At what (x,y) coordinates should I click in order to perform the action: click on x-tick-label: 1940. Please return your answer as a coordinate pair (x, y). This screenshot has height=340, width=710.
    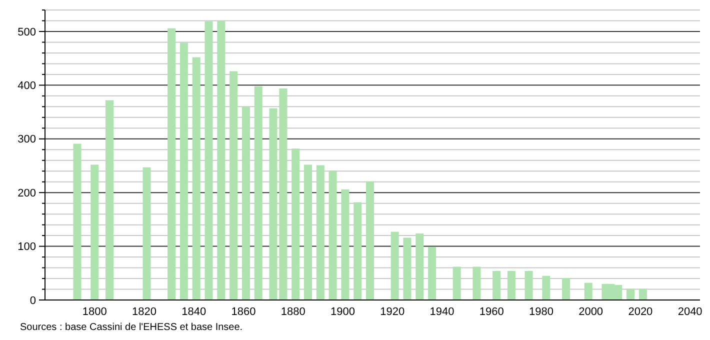
    Looking at the image, I should click on (442, 312).